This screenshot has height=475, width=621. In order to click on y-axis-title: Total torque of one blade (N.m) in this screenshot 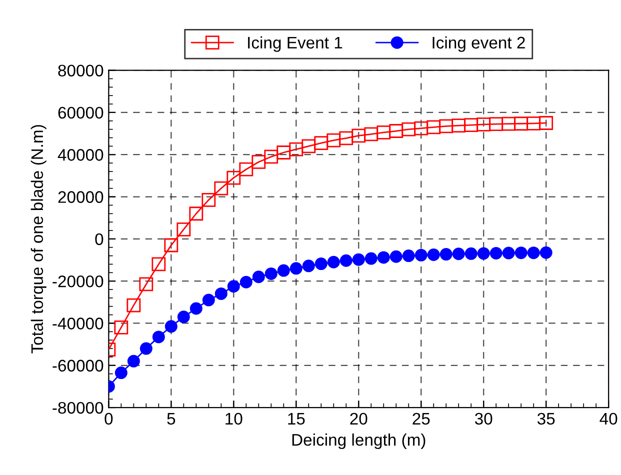, I will do `click(38, 239)`.